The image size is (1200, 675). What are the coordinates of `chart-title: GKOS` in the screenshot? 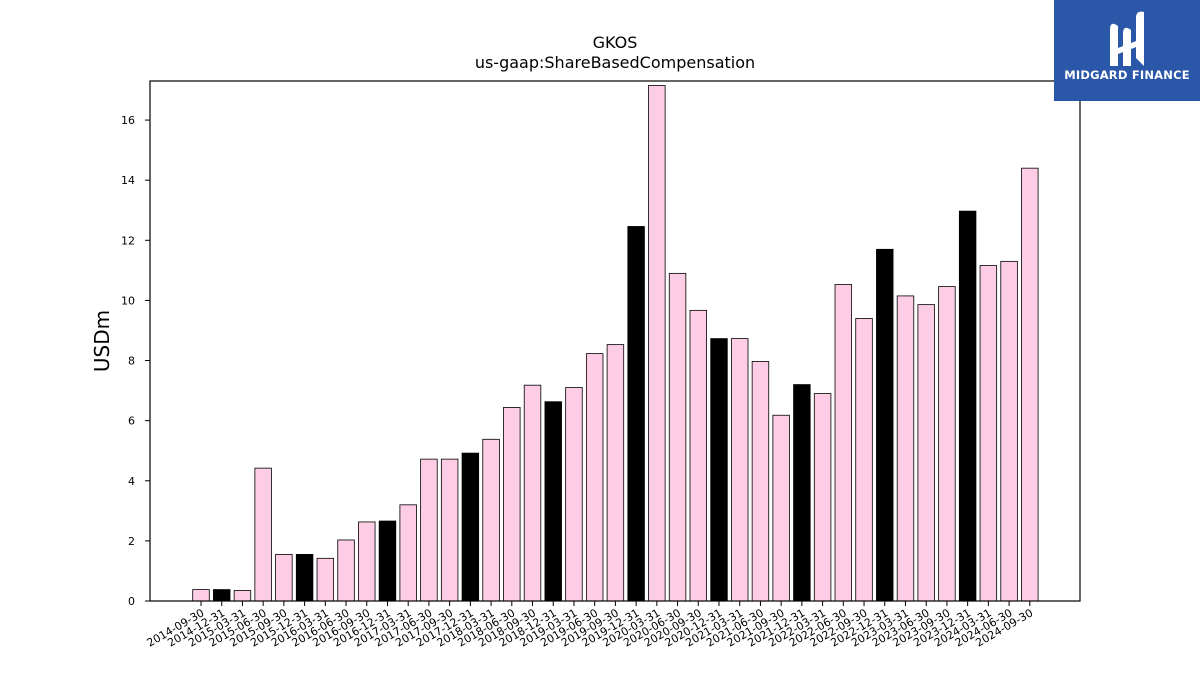 It's located at (615, 42).